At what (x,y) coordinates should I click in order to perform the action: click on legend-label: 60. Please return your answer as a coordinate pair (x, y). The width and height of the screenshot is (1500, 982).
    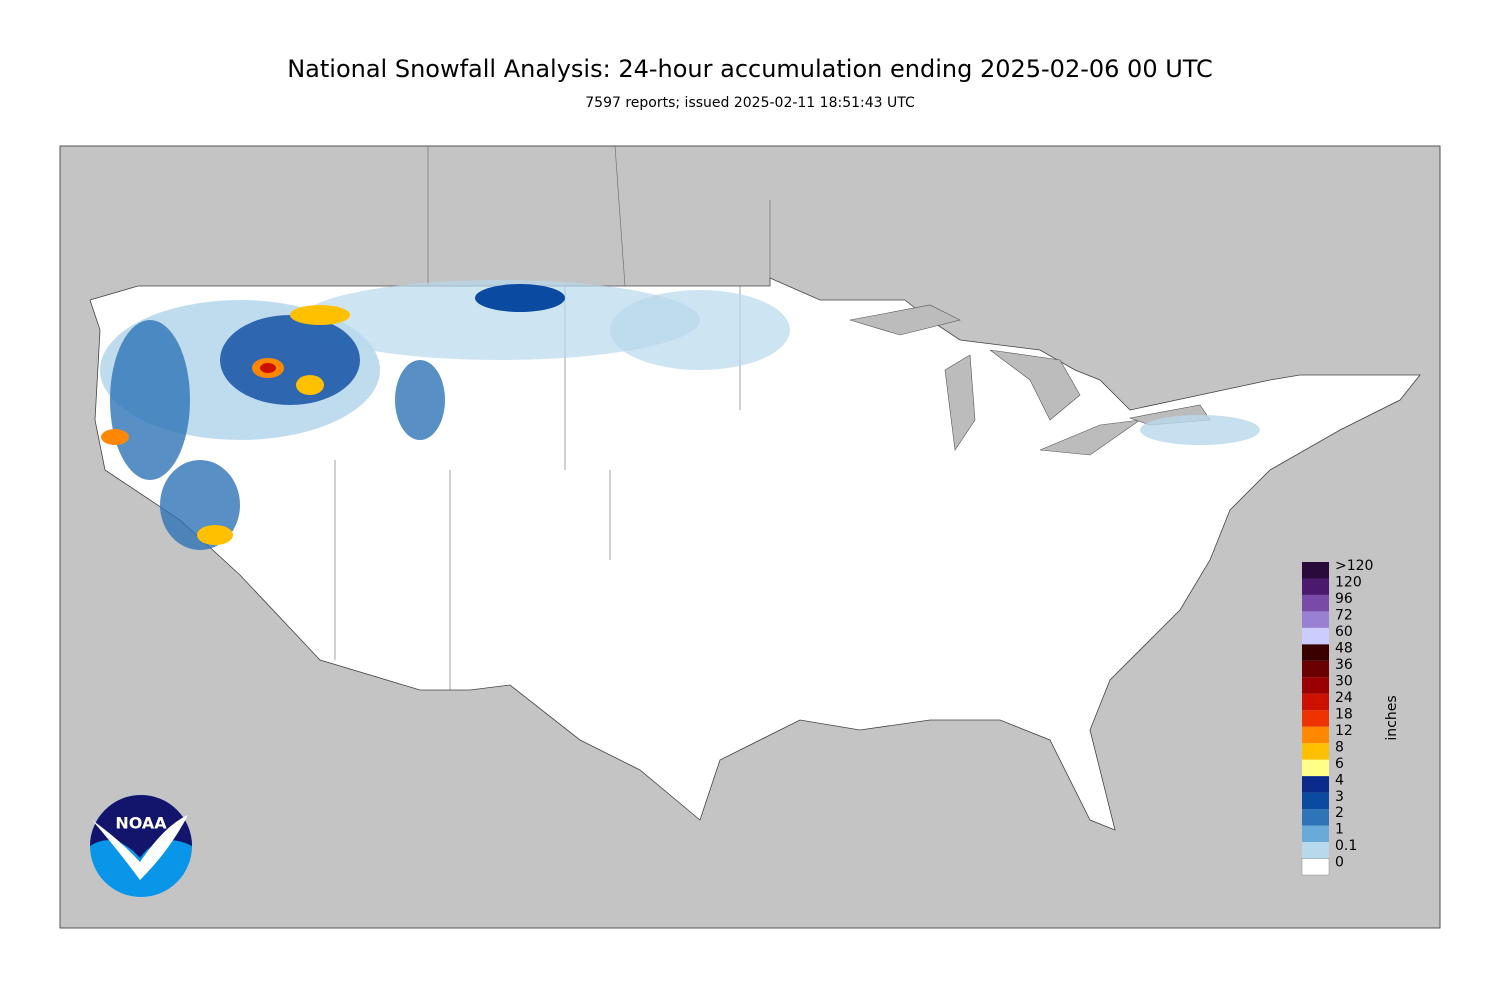
    Looking at the image, I should click on (1344, 632).